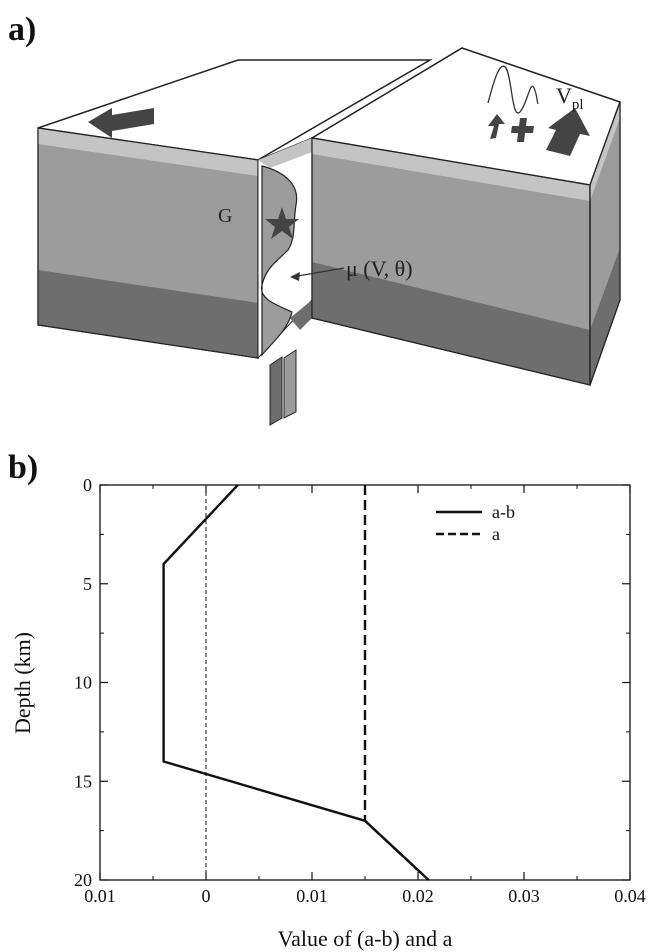 The image size is (651, 952). Describe the element at coordinates (503, 512) in the screenshot. I see `legend-label: a-b` at that location.